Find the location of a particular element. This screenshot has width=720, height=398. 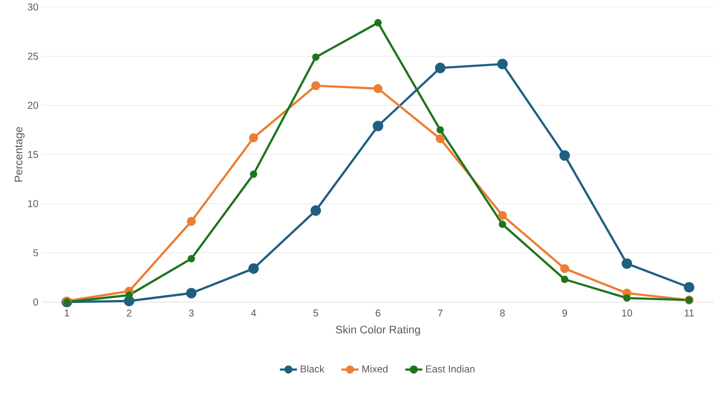

x-tick-label: 3 is located at coordinates (191, 313).